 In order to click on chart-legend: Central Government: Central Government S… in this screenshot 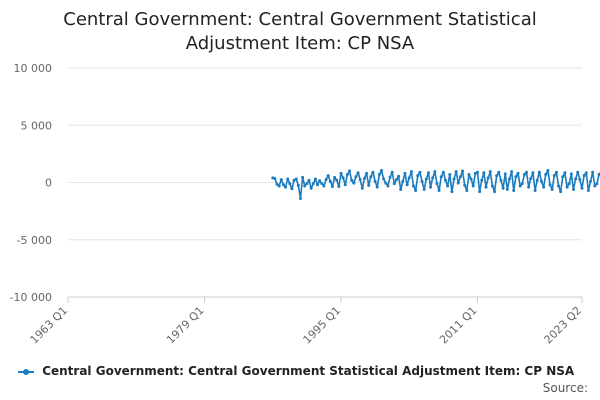, I will do `click(308, 371)`.